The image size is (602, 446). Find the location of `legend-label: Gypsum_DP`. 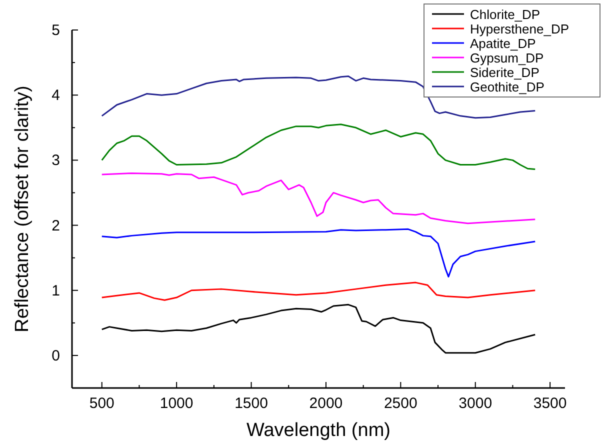

legend-label: Gypsum_DP is located at coordinates (507, 58).